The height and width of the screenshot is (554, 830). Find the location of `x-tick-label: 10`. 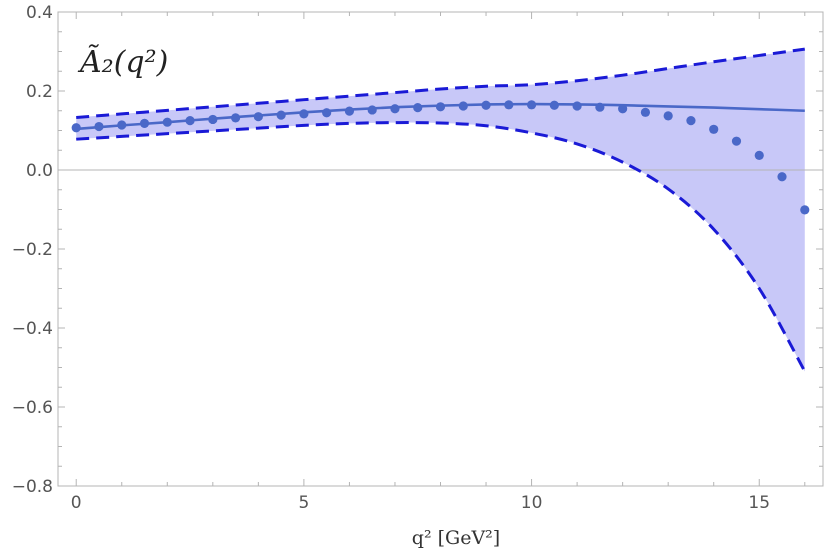

x-tick-label: 10 is located at coordinates (532, 503).